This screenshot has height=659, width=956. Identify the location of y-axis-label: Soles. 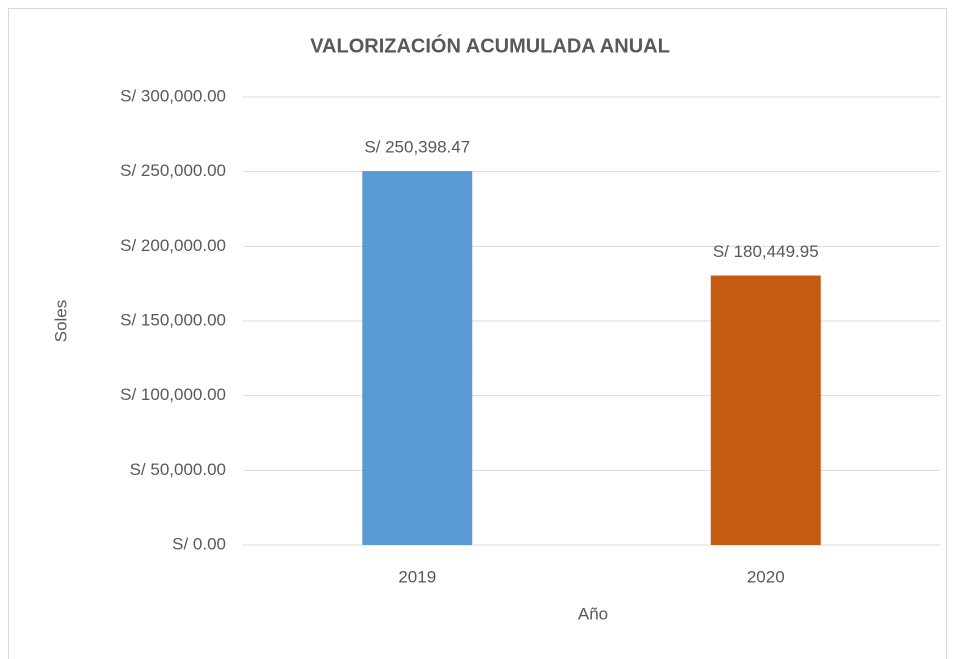
(60, 321).